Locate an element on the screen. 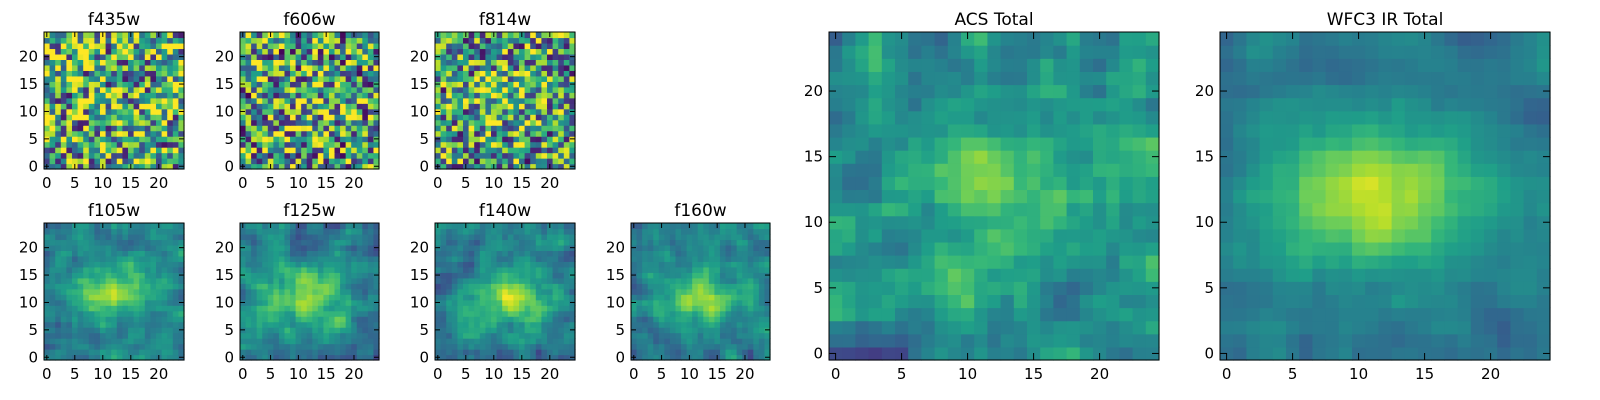  x-tick-label: 10 is located at coordinates (493, 183).